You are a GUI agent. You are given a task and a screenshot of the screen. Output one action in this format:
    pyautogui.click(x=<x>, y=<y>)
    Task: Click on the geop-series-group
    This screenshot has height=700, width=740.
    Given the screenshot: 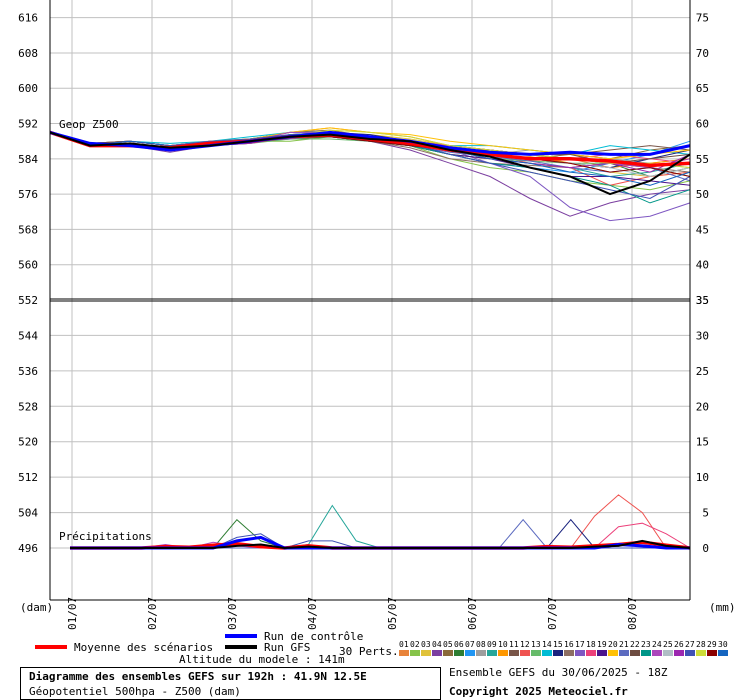 What is the action you would take?
    pyautogui.click(x=370, y=174)
    